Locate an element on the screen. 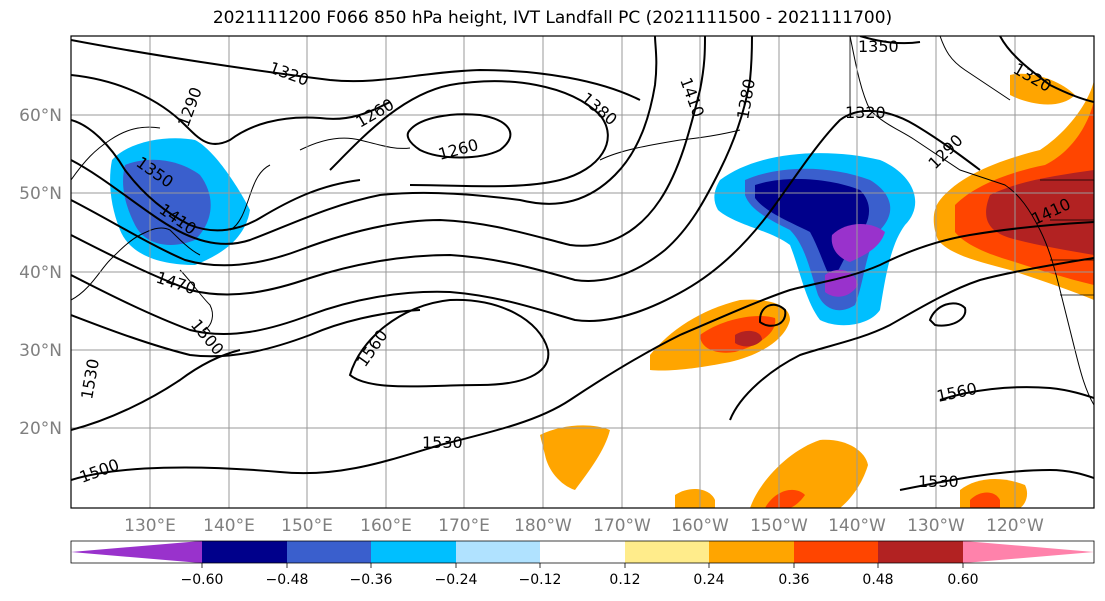 This screenshot has height=601, width=1105. colorbar-outline is located at coordinates (582, 552).